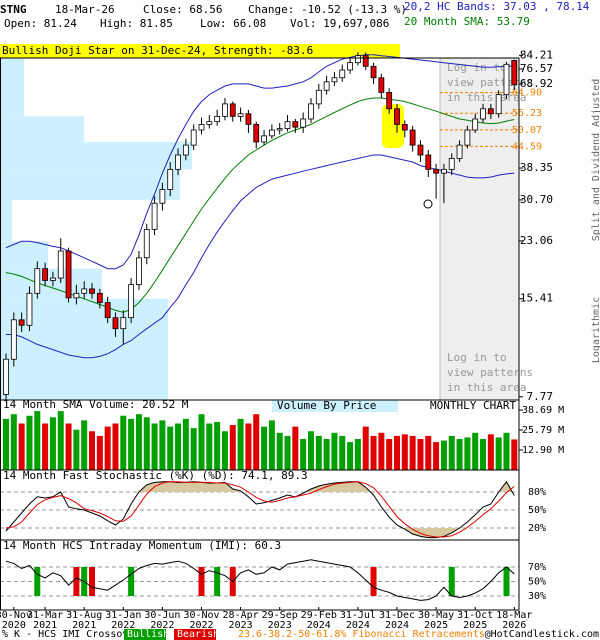 Image resolution: width=600 pixels, height=640 pixels. I want to click on legend-title: % K - HCS IMI Crossover:, so click(74, 634).